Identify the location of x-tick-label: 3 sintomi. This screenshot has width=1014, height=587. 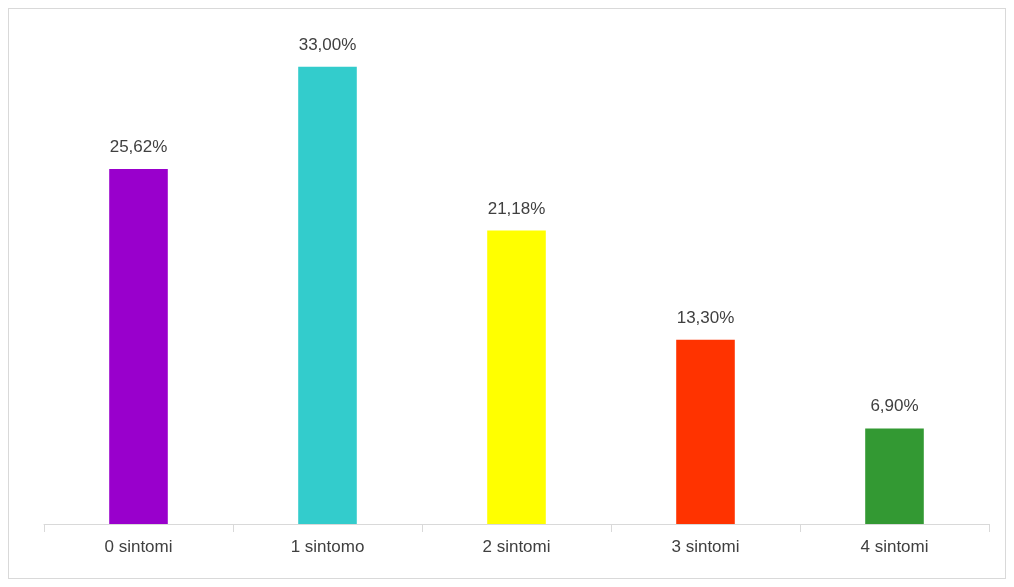
(705, 546).